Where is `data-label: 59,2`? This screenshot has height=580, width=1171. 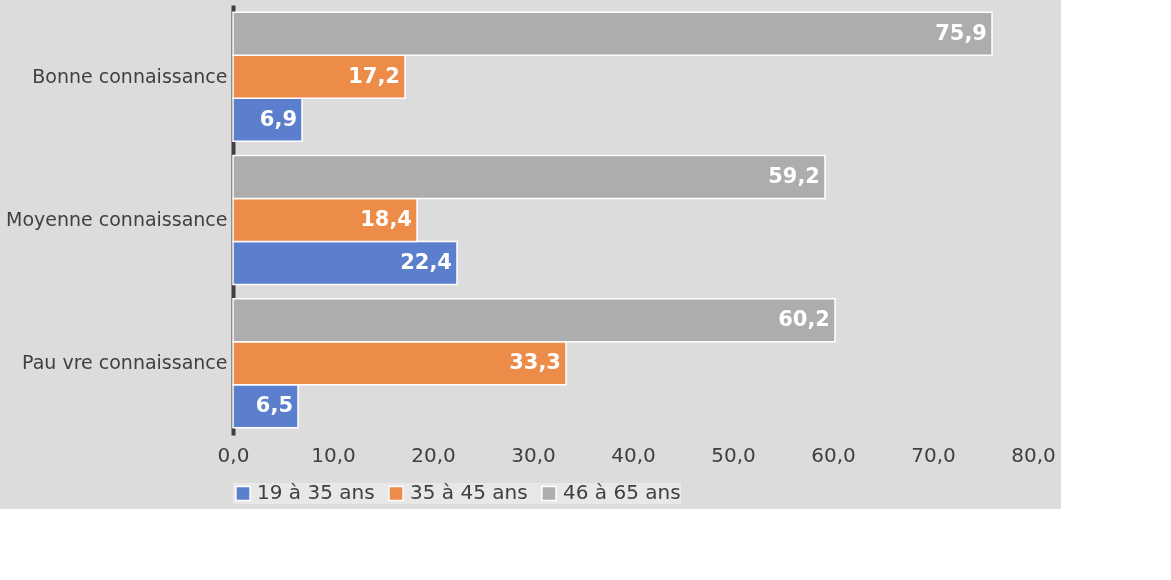
data-label: 59,2 is located at coordinates (794, 176).